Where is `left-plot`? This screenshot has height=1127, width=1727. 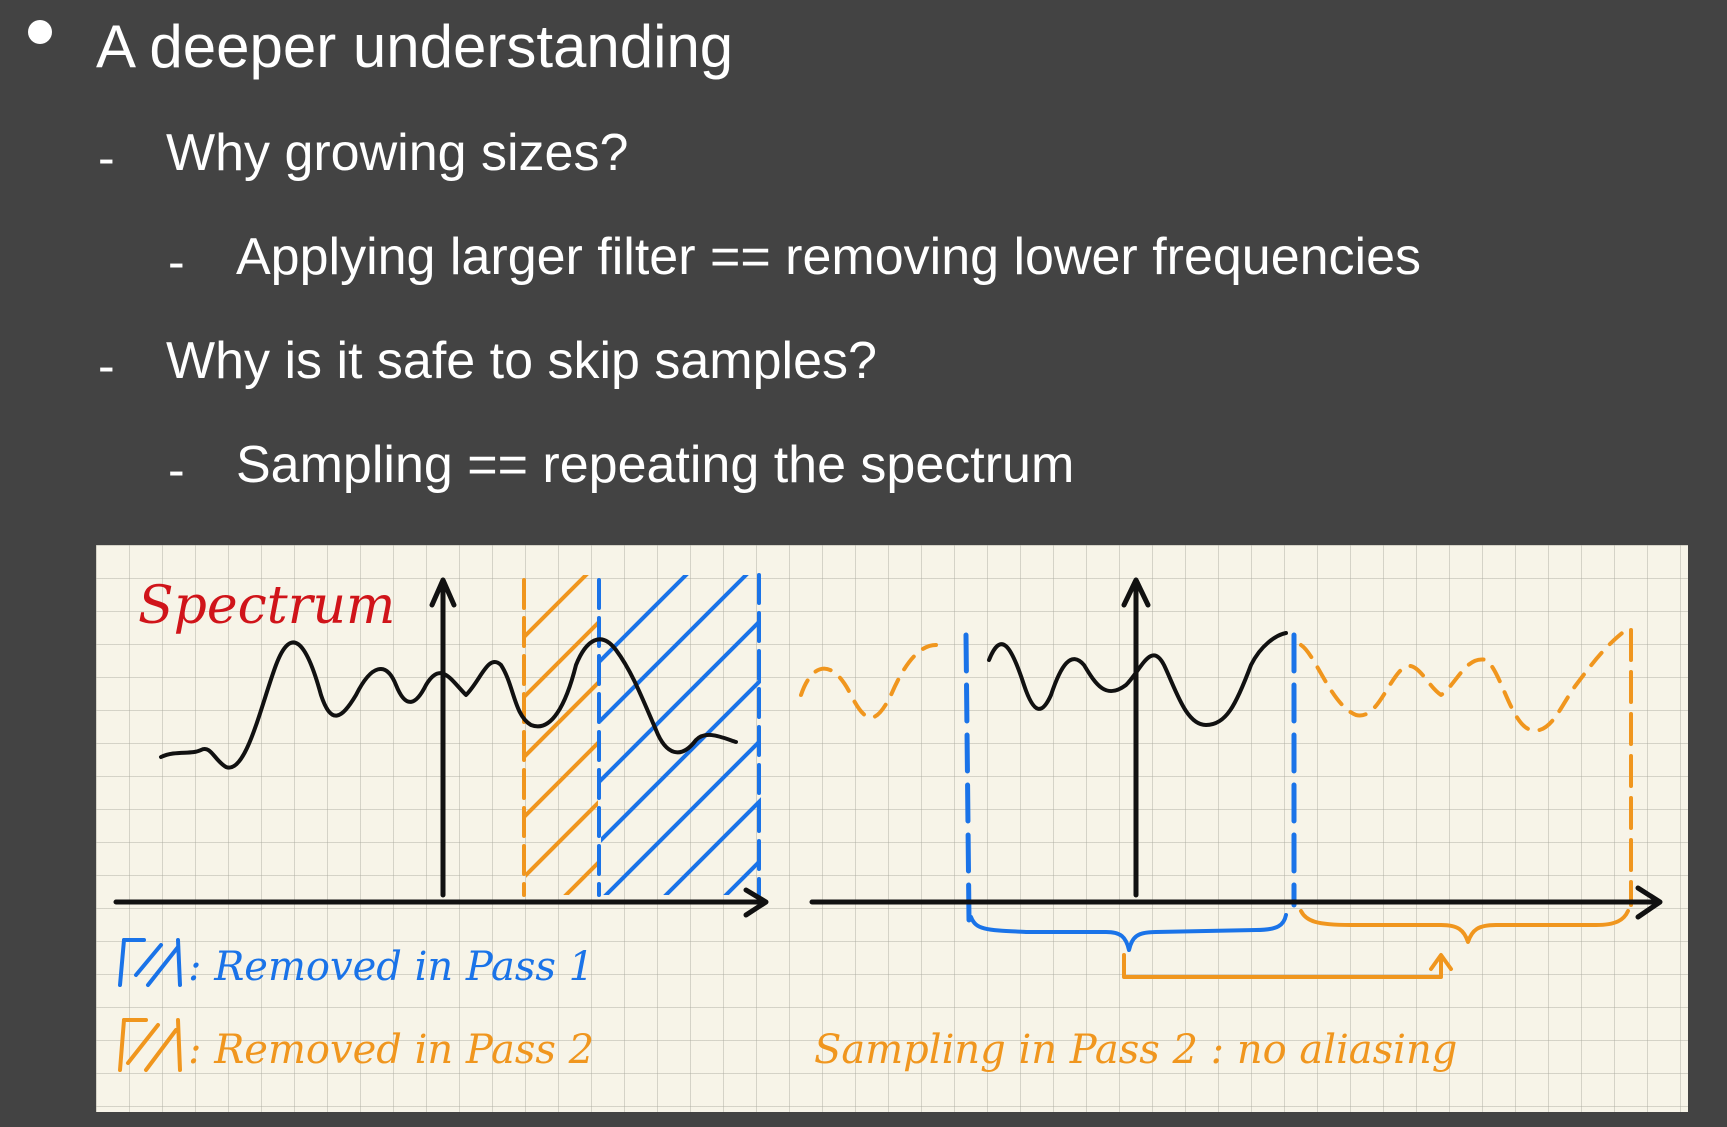
left-plot is located at coordinates (441, 745).